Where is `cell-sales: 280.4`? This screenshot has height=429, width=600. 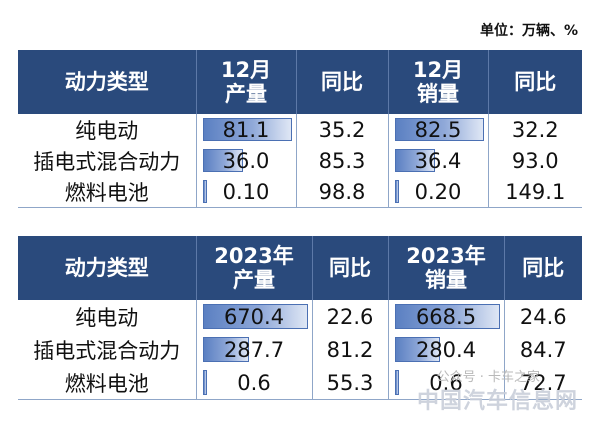 cell-sales: 280.4 is located at coordinates (446, 349).